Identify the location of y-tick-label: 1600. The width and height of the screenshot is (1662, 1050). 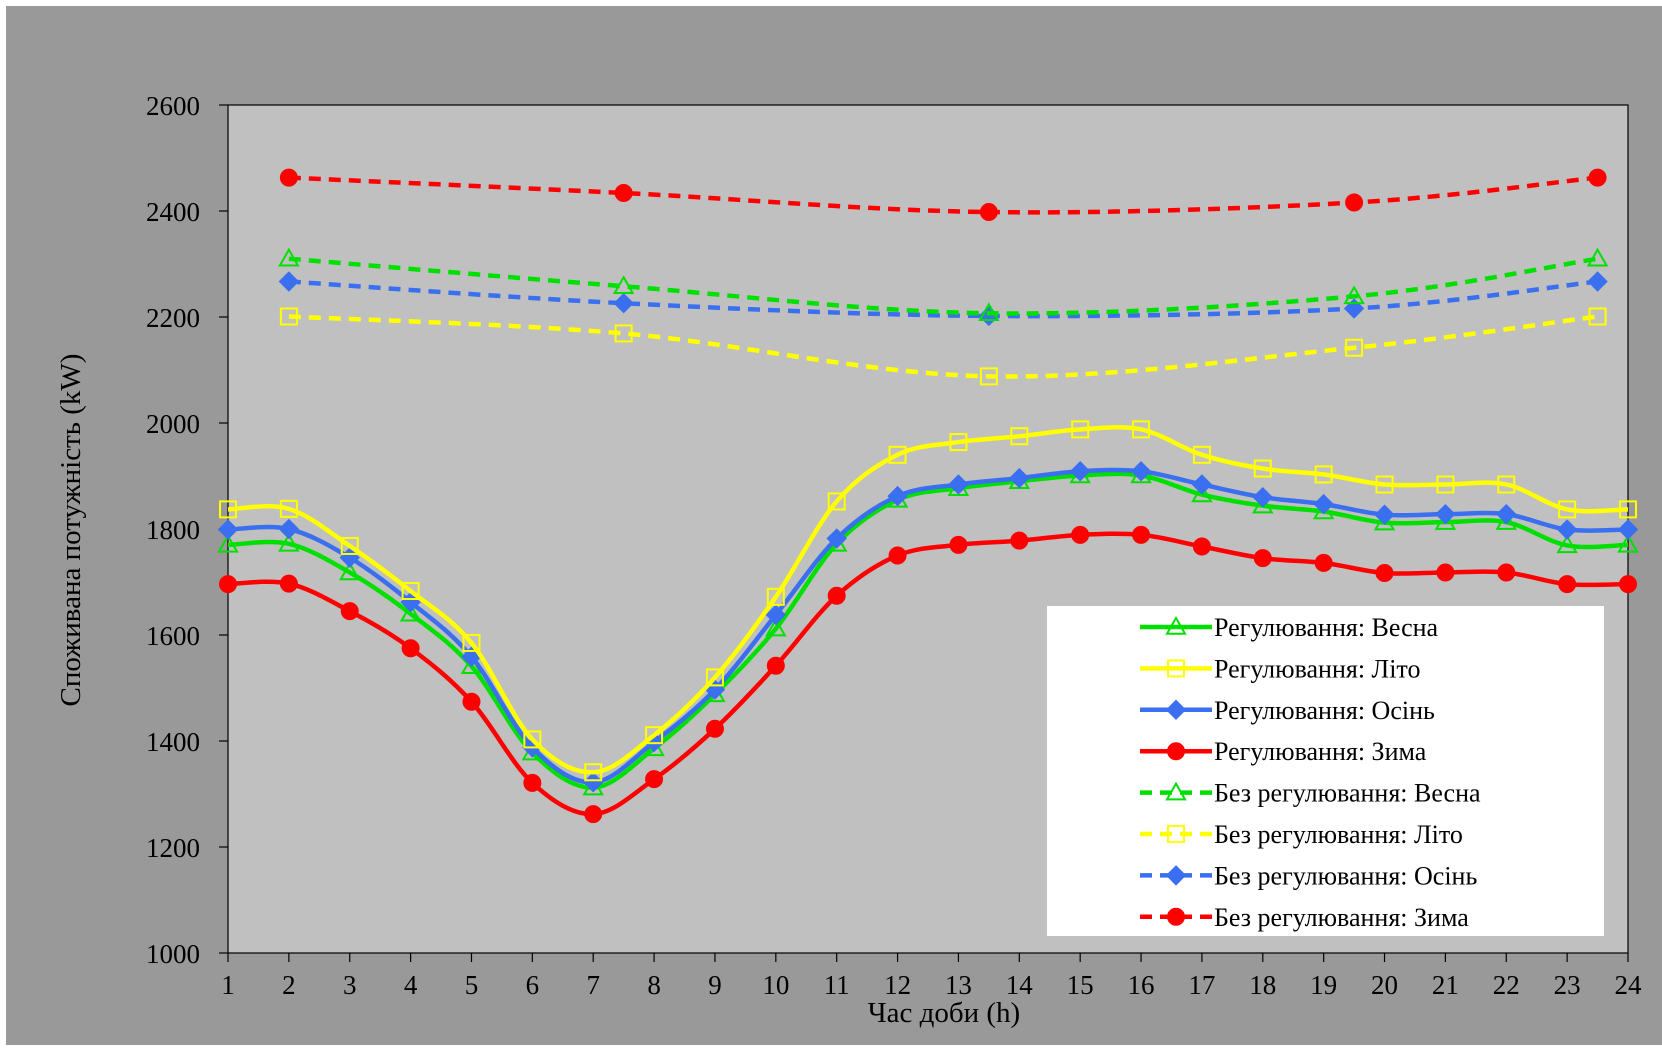
(173, 636).